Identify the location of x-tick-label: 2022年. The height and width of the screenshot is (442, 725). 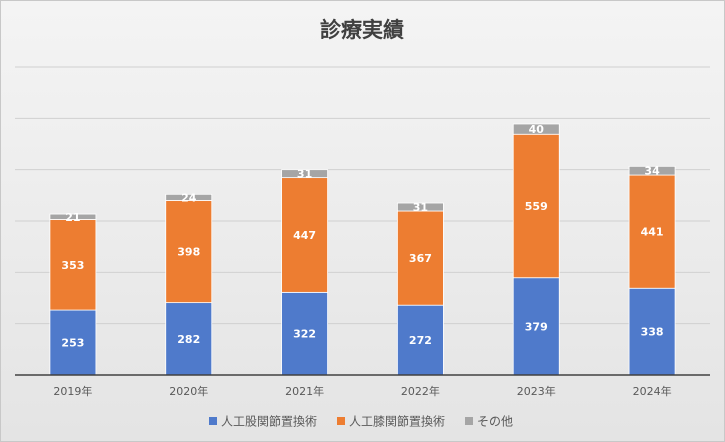
(420, 391).